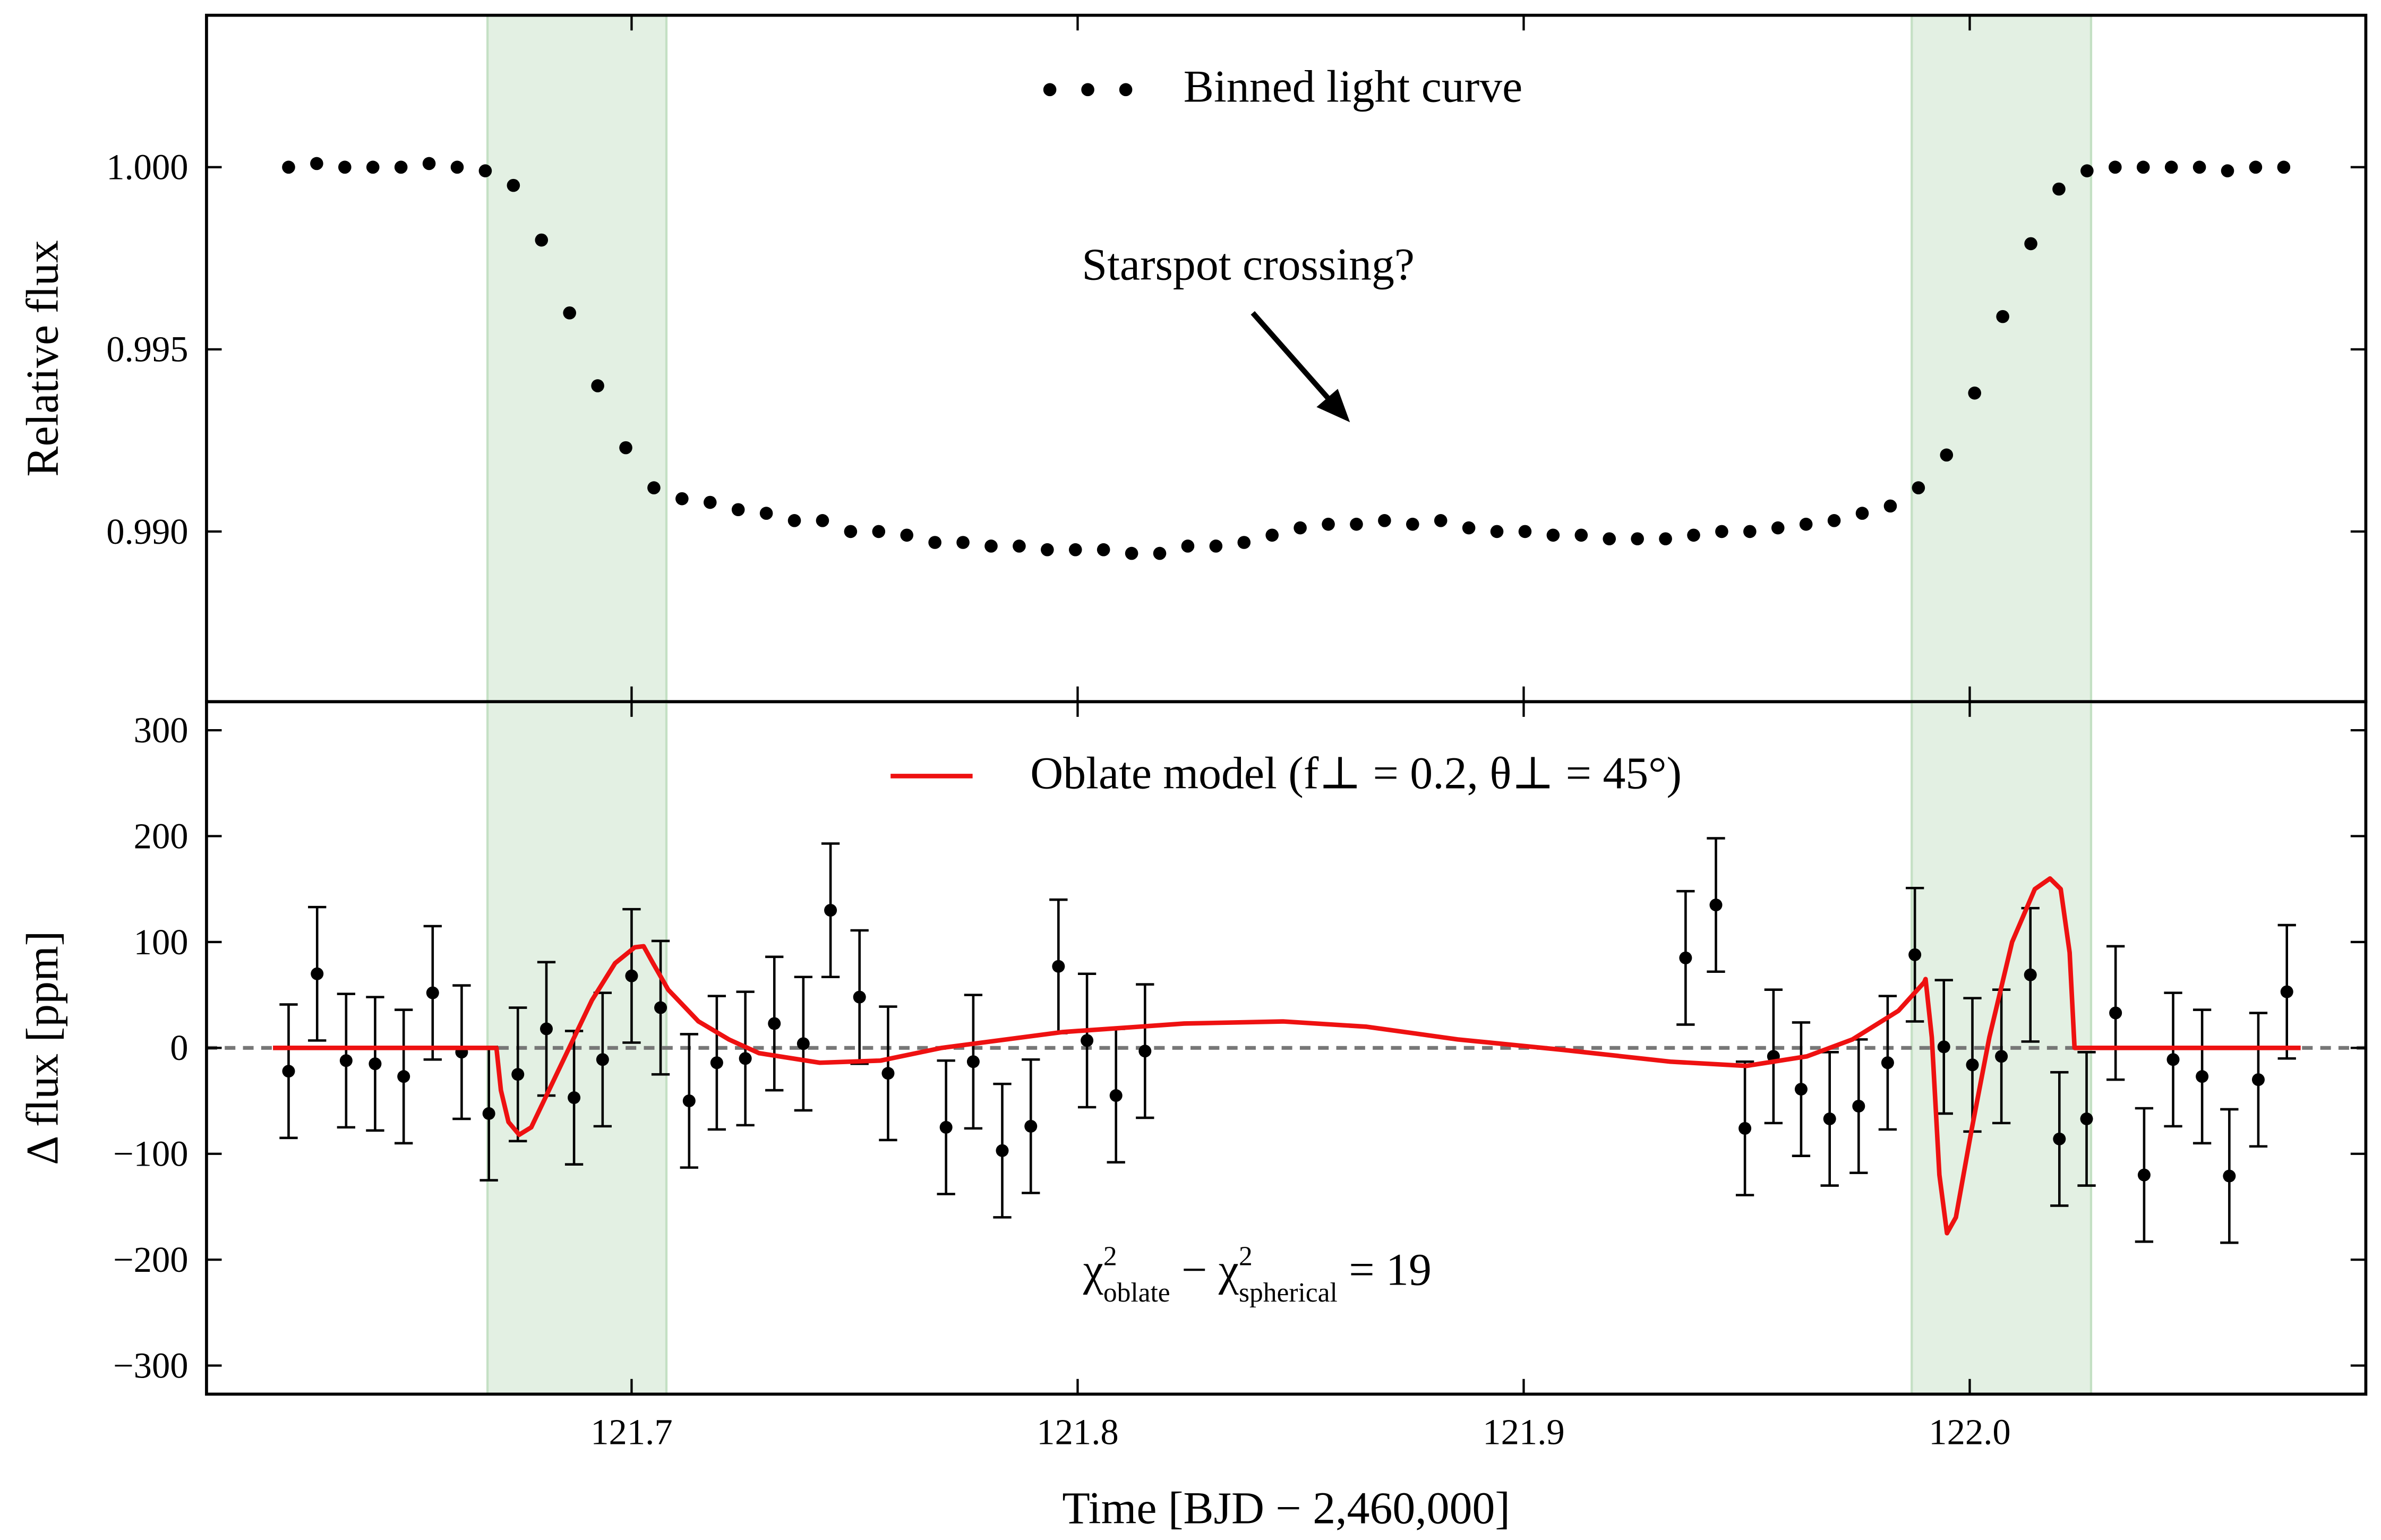 The image size is (2381, 1540). Describe the element at coordinates (147, 531) in the screenshot. I see `y-tick-label: 0.990` at that location.